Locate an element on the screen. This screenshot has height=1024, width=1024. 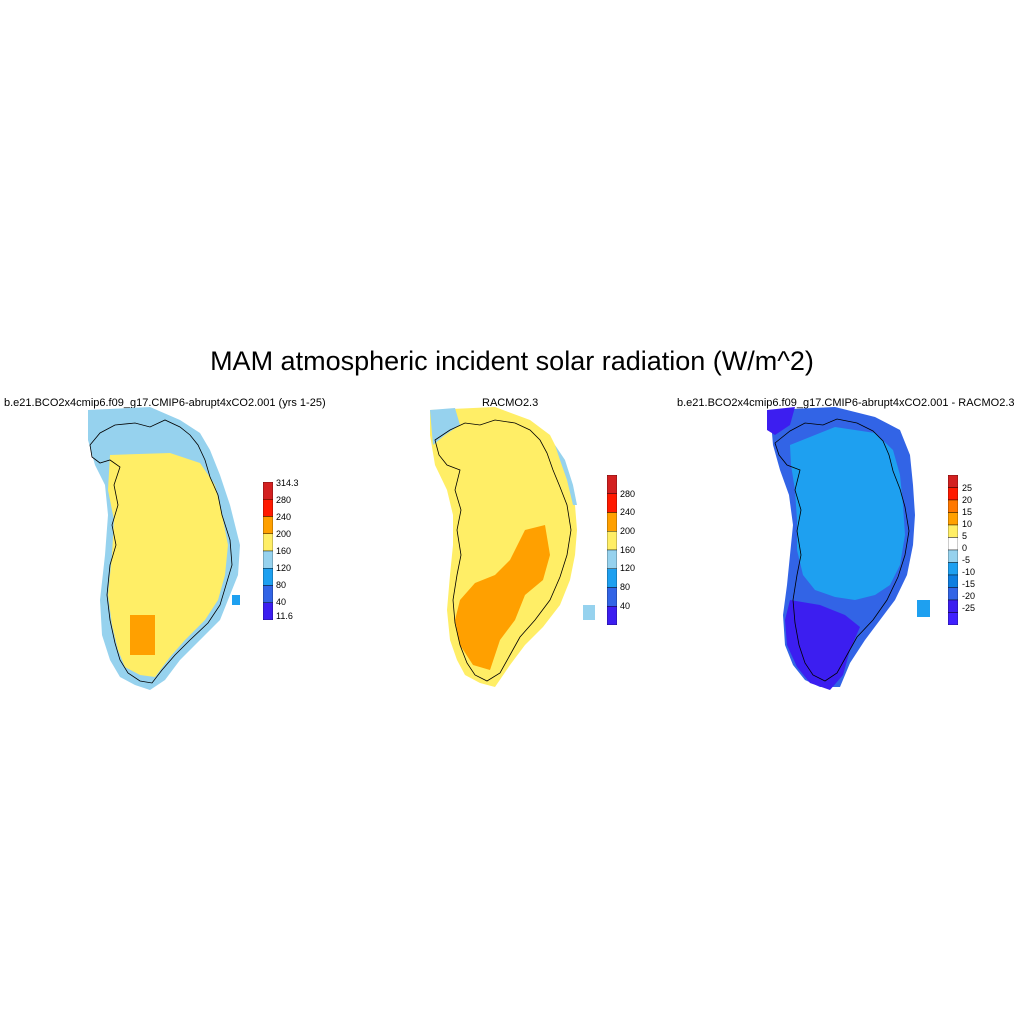
panel-2-colorbar: 280 240 200 160 120 80 40 is located at coordinates (632, 551).